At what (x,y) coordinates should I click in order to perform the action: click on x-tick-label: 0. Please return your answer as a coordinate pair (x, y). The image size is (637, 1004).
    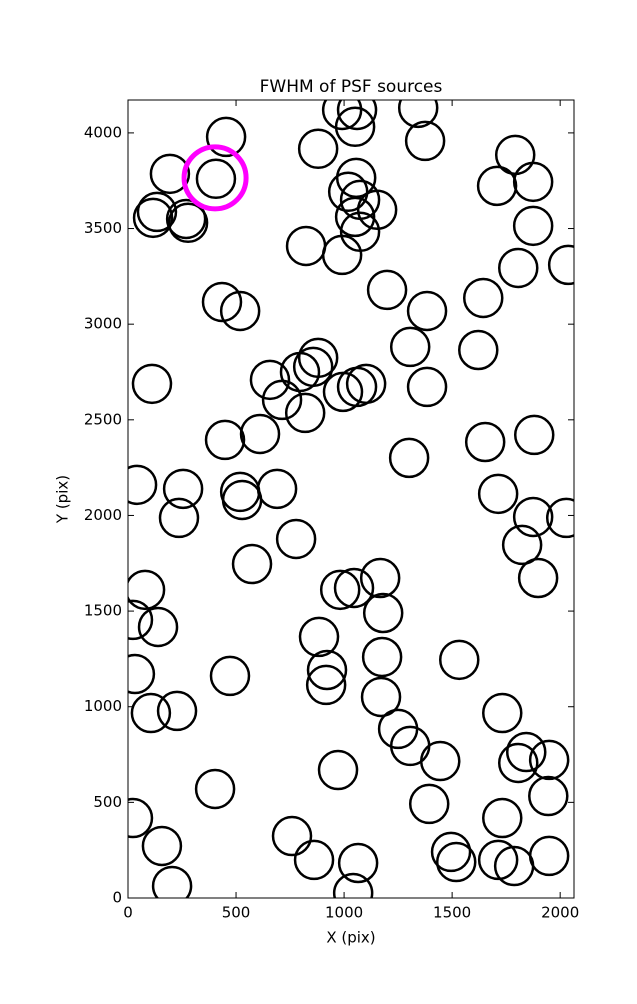
    Looking at the image, I should click on (128, 913).